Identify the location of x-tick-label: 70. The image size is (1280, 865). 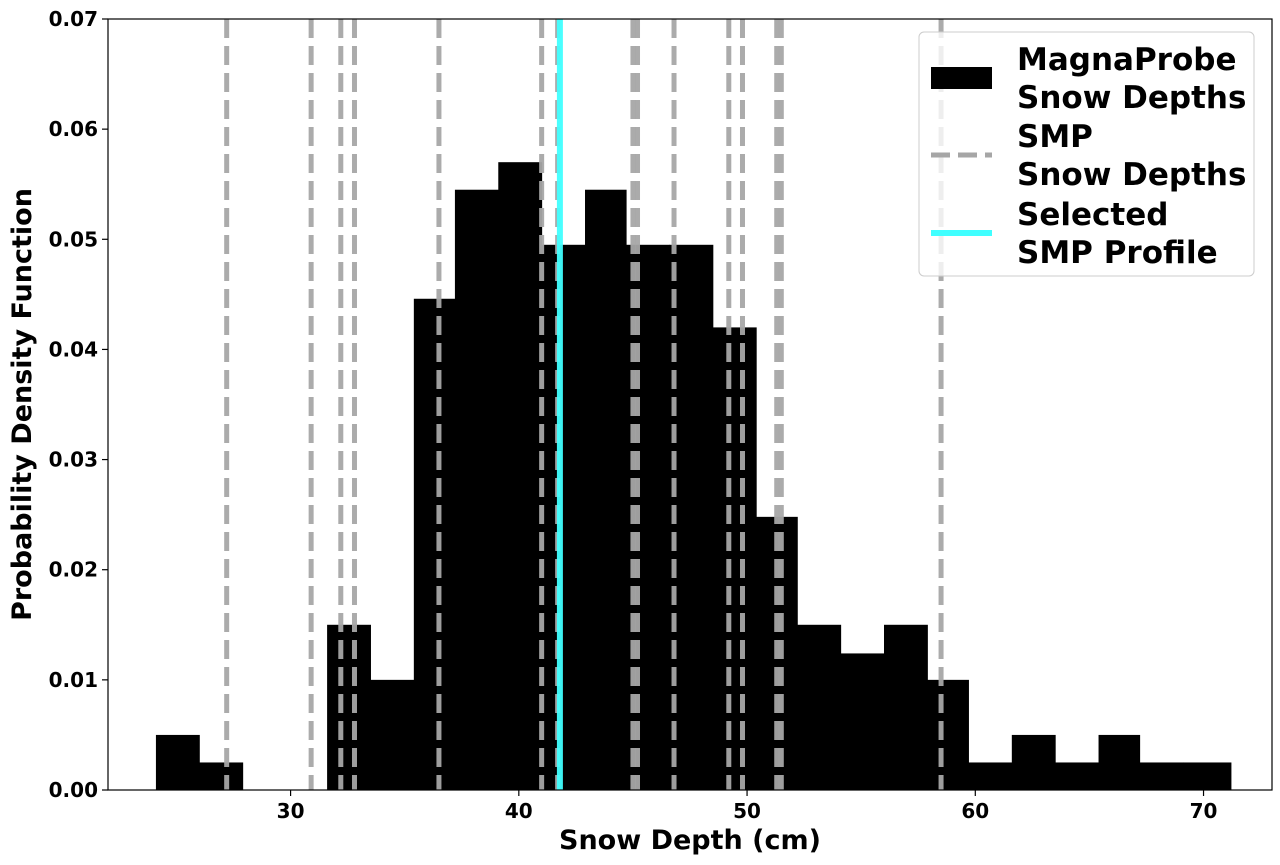
(1204, 811).